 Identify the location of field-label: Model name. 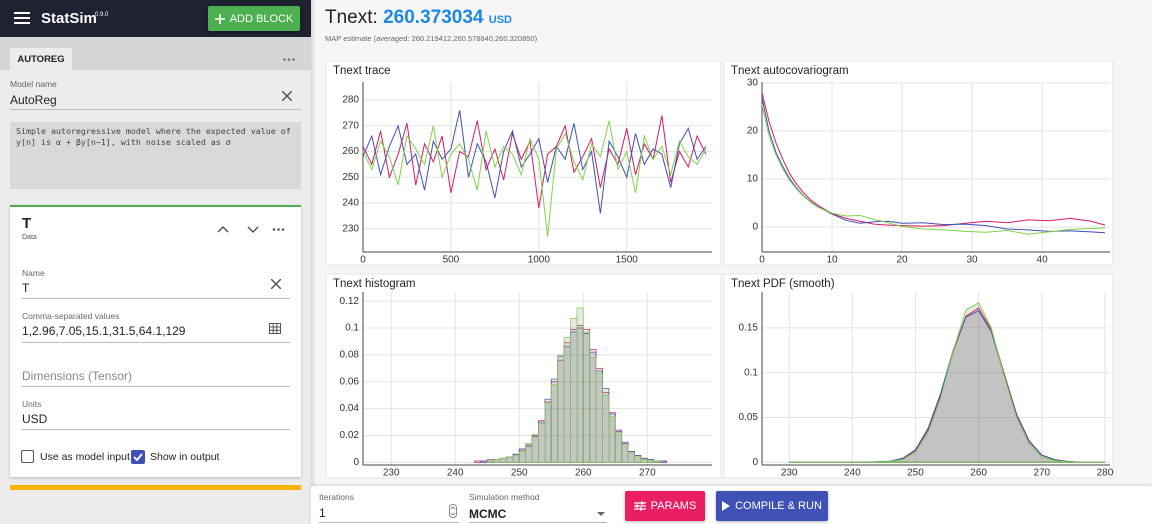
(33, 84).